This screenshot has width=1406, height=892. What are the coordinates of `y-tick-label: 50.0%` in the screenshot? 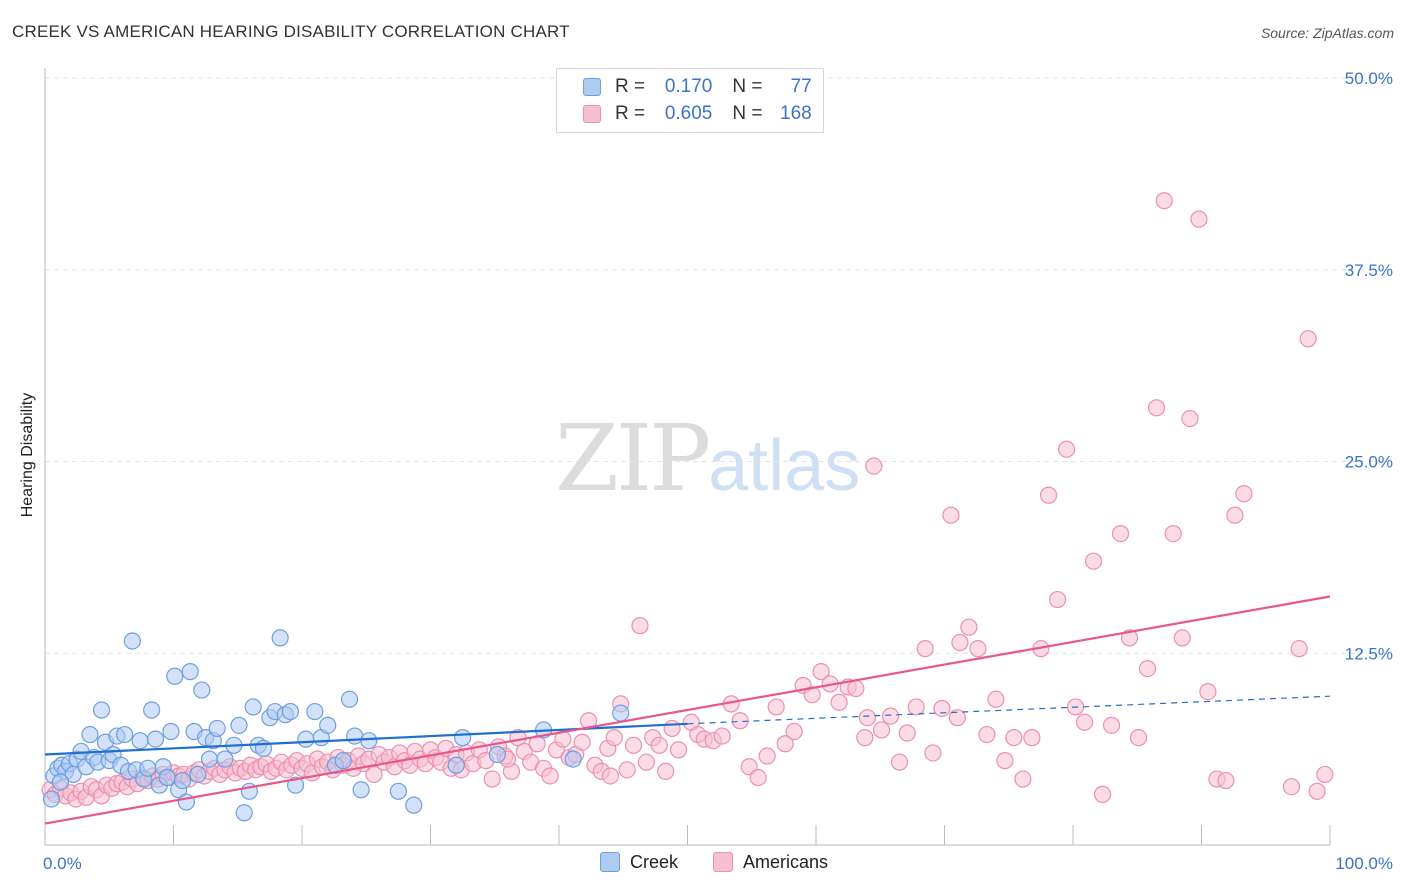 It's located at (1369, 78).